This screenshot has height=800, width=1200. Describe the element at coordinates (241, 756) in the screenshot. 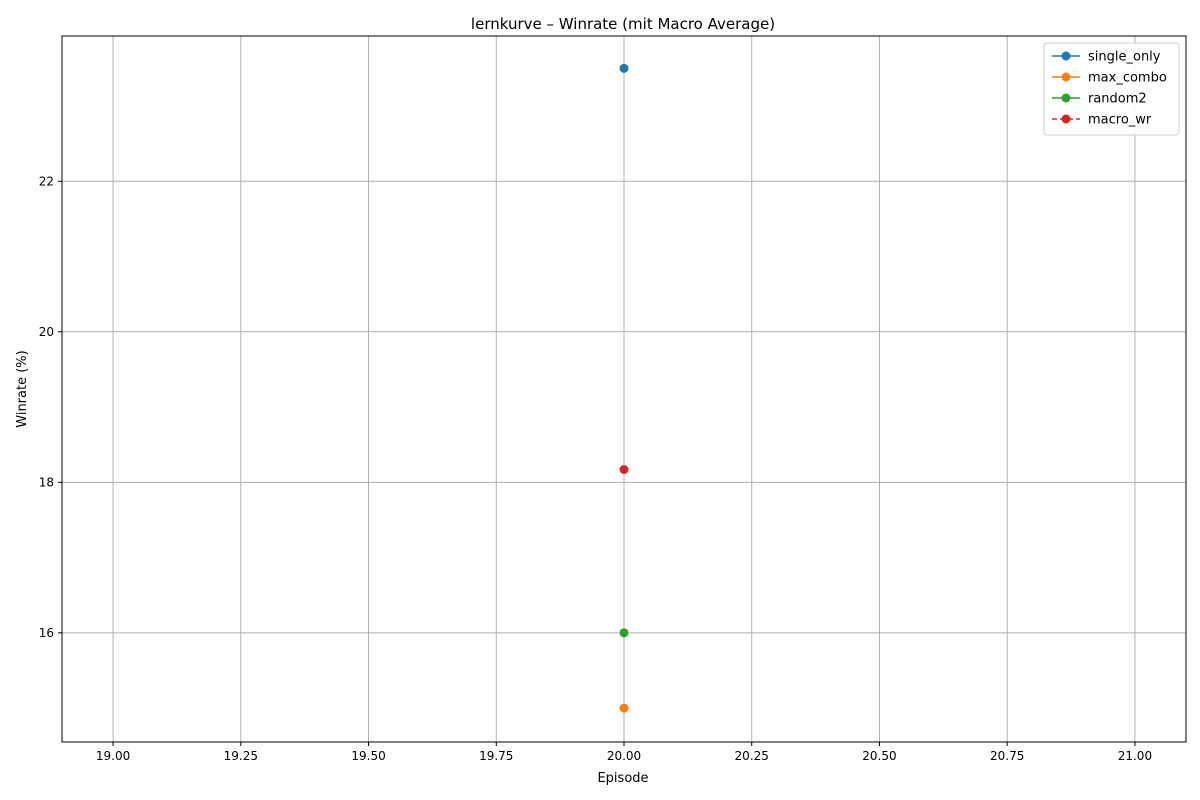

I see `x-tick-label: 19.25` at that location.